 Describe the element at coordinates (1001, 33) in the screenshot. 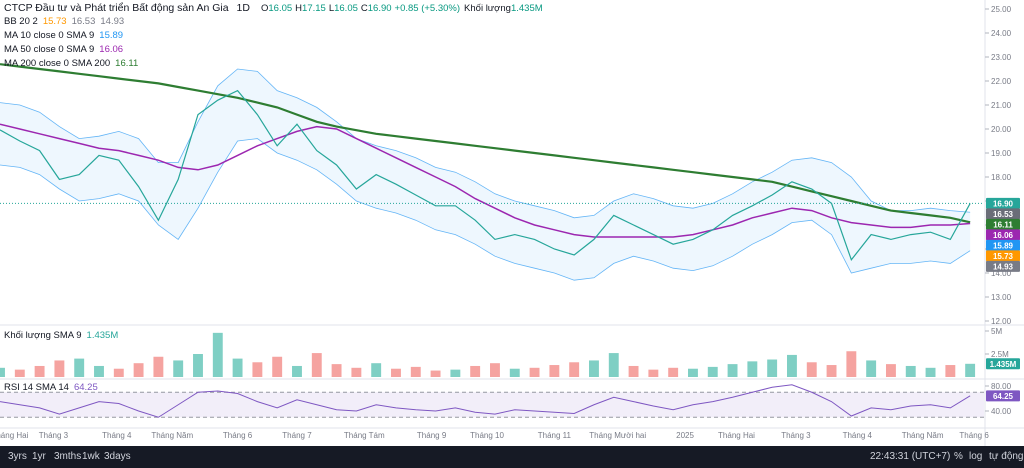

I see `y-tick-label: 24.00` at that location.